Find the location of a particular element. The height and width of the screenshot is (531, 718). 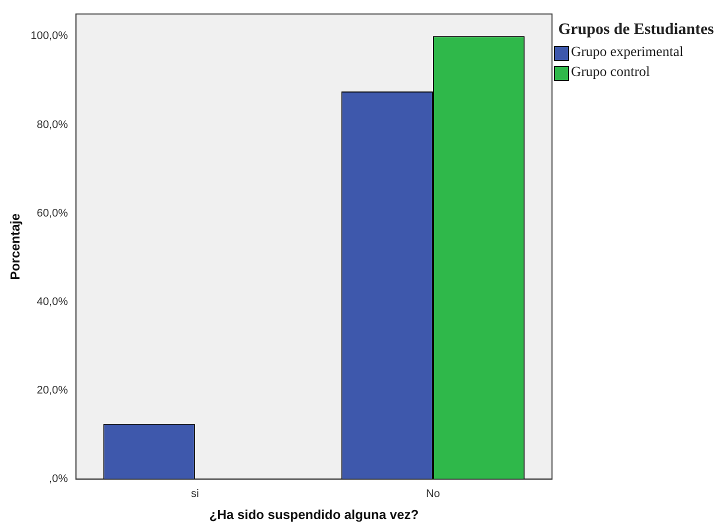

x-tick-label: si is located at coordinates (194, 494).